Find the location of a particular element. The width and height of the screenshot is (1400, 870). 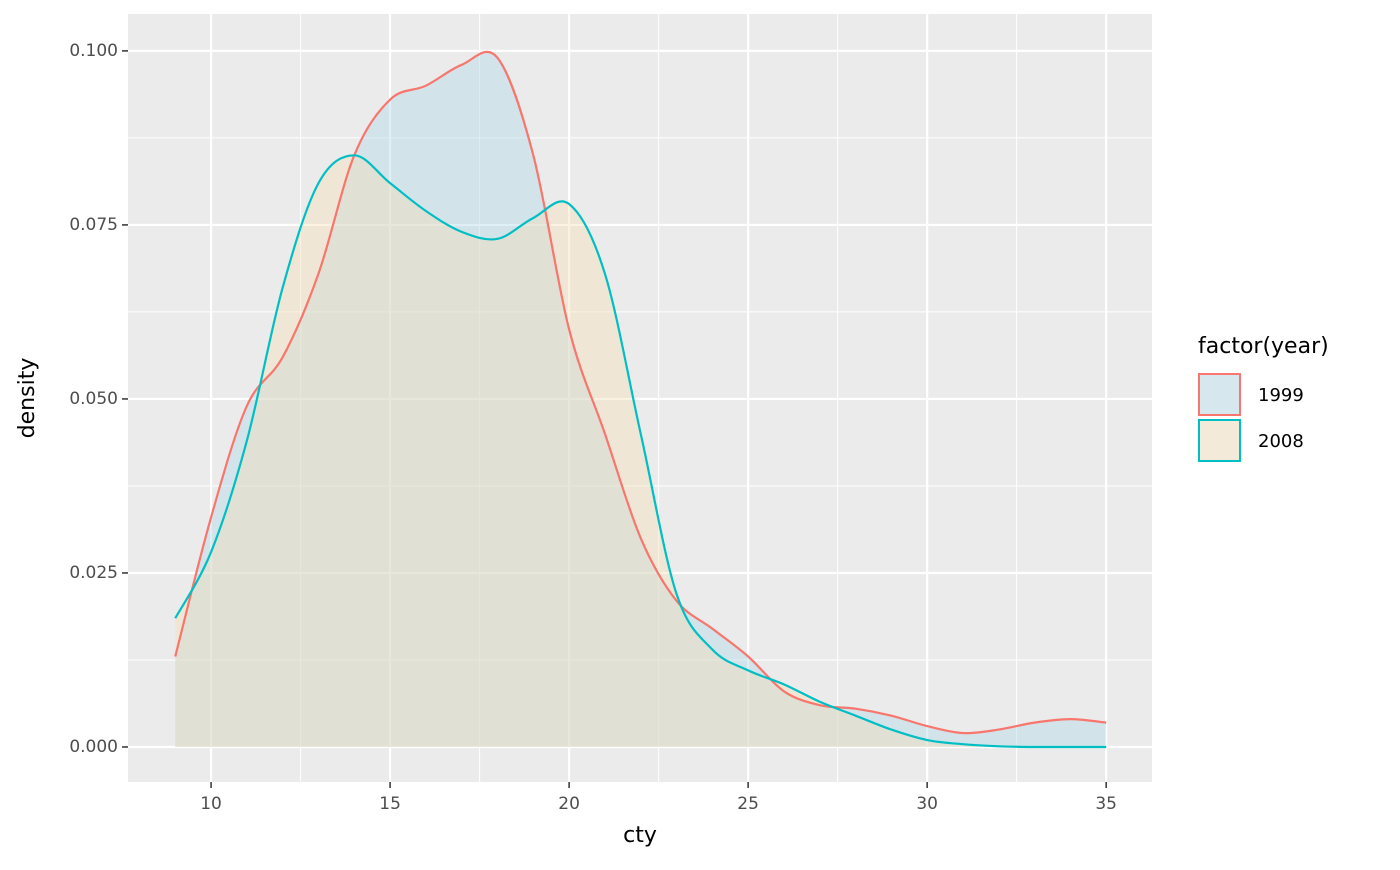

y-tick-label: 0.100 is located at coordinates (93, 51).